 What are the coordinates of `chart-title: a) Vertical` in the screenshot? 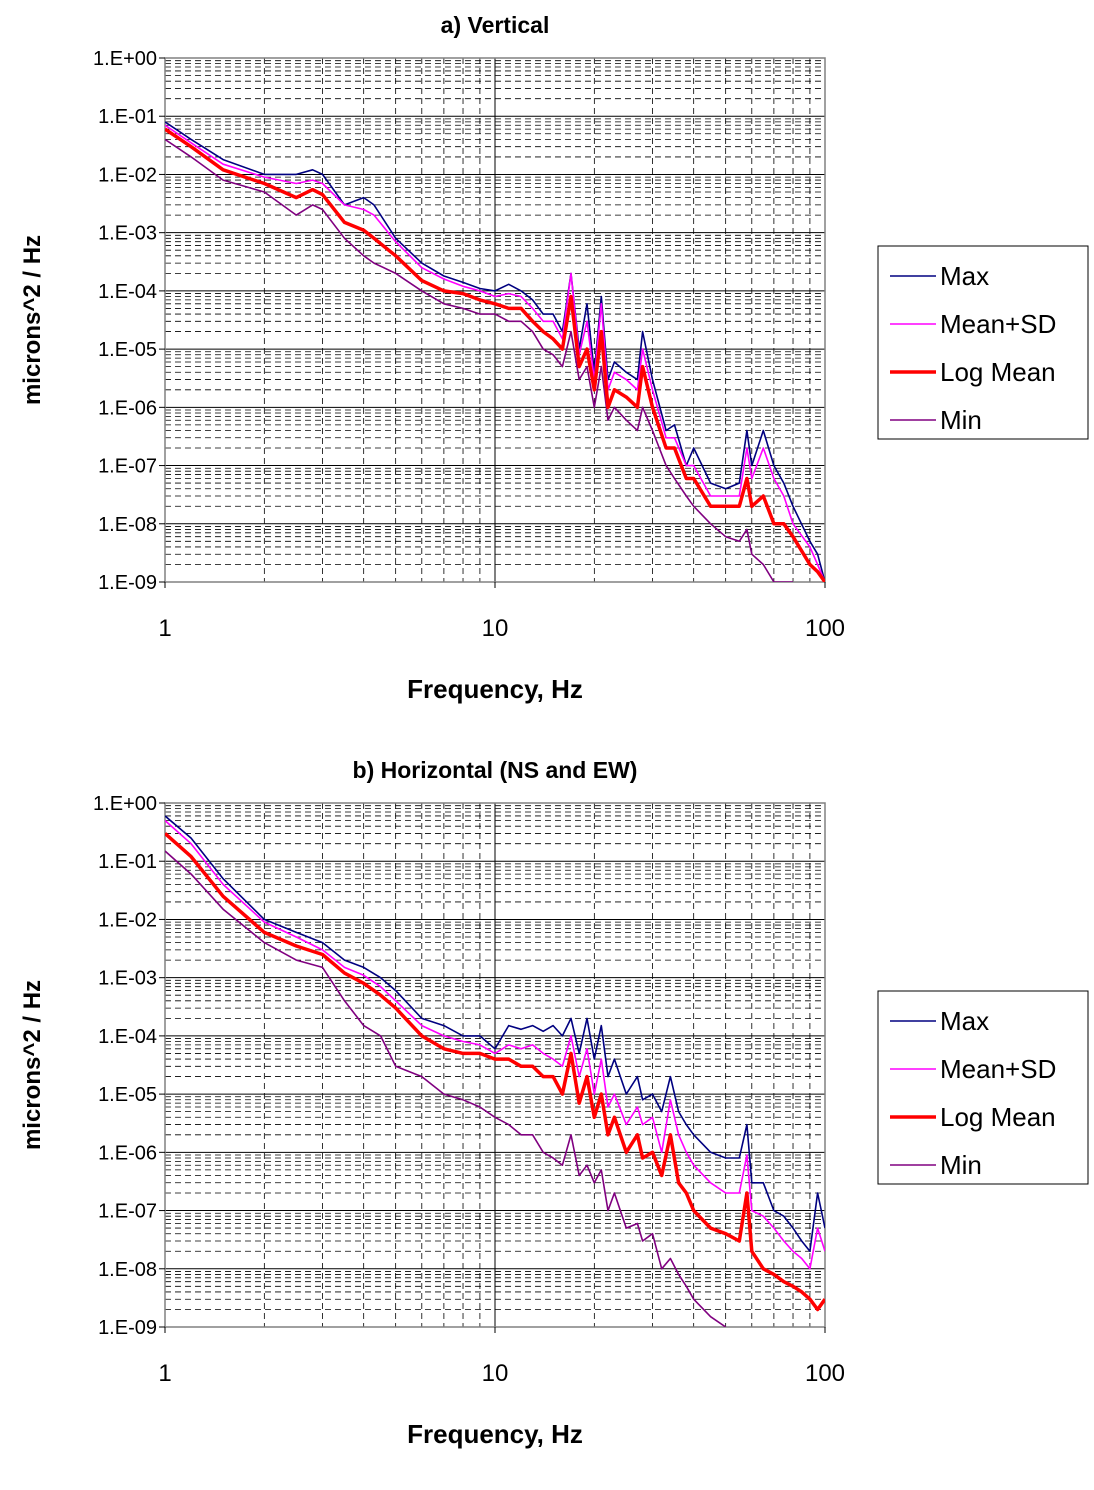 It's located at (495, 25).